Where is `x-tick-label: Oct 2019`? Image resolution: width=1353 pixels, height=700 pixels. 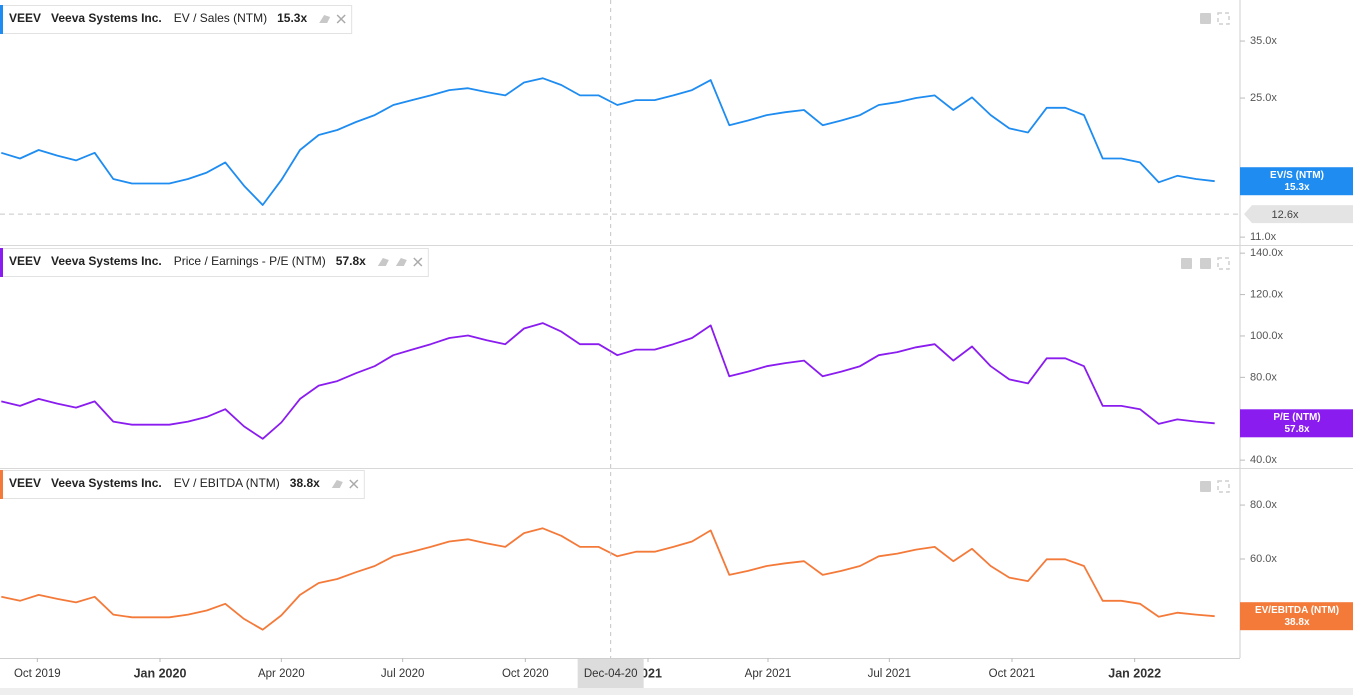
x-tick-label: Oct 2019 is located at coordinates (37, 674).